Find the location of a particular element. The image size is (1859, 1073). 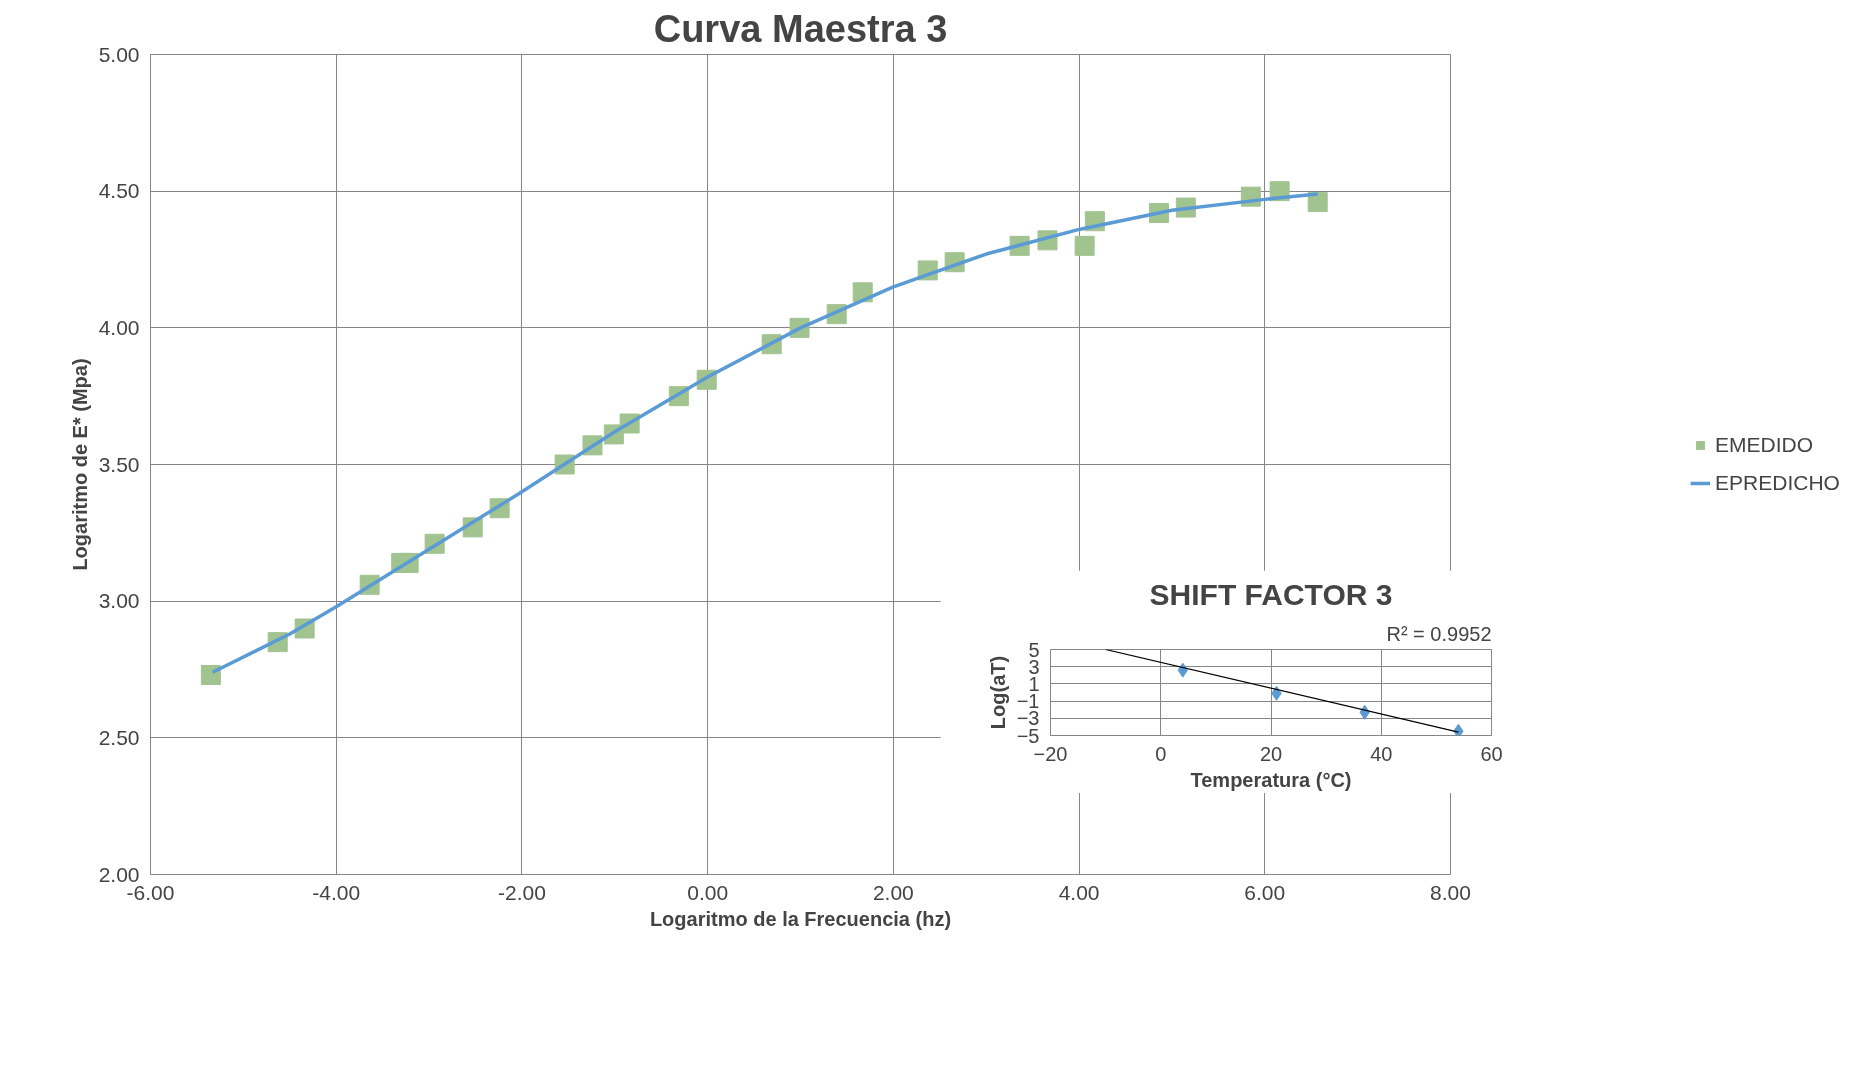

chart-title: Curva Maestra 3 is located at coordinates (800, 28).